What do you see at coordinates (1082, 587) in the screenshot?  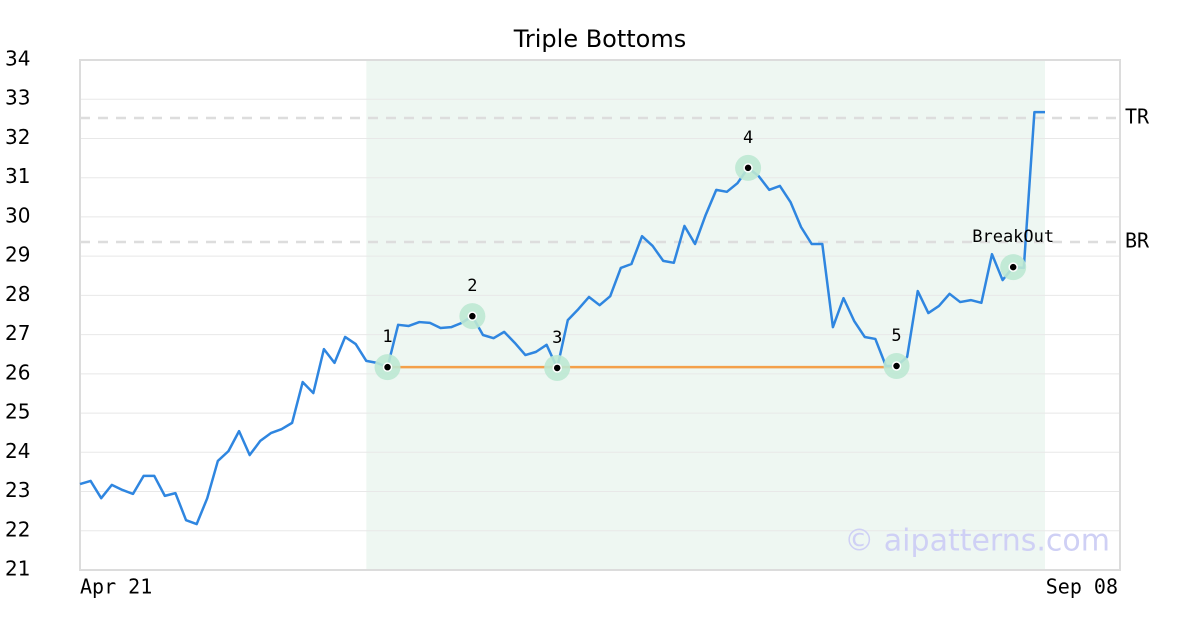 I see `x-tick-label: Sep 08` at bounding box center [1082, 587].